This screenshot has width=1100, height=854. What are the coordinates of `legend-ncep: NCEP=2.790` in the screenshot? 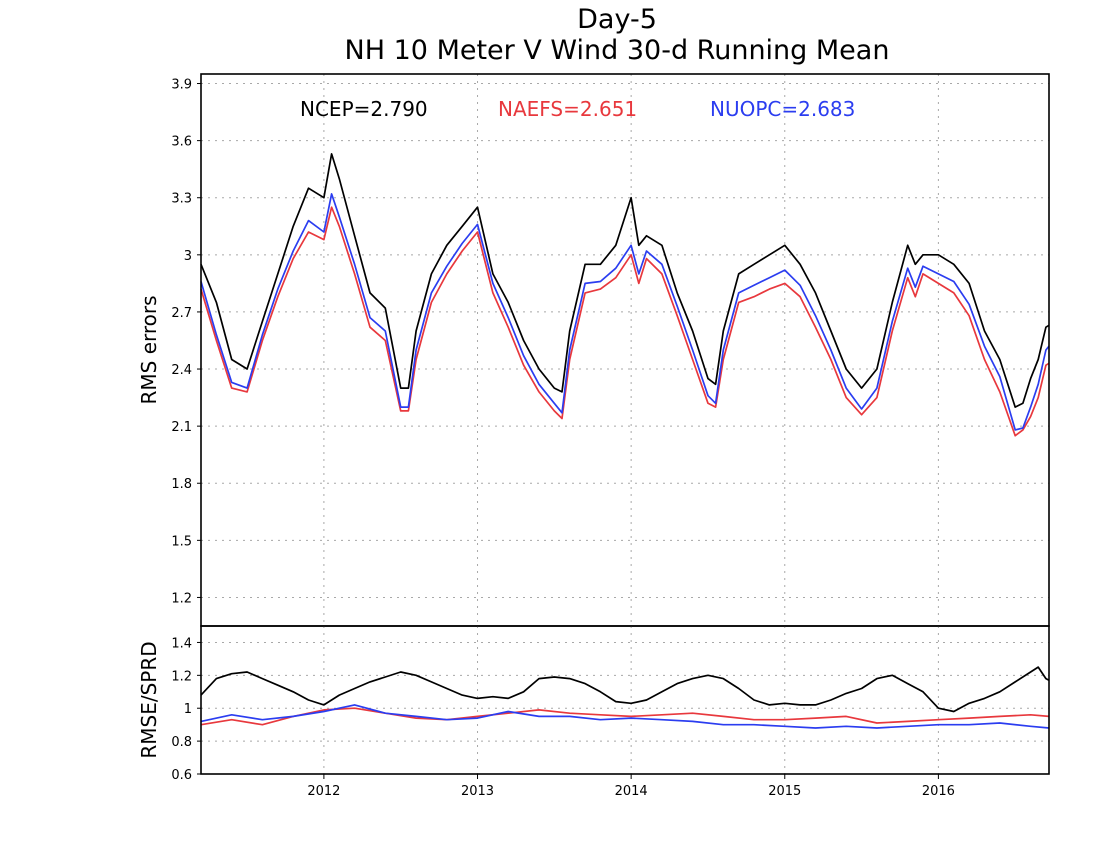 It's located at (364, 109).